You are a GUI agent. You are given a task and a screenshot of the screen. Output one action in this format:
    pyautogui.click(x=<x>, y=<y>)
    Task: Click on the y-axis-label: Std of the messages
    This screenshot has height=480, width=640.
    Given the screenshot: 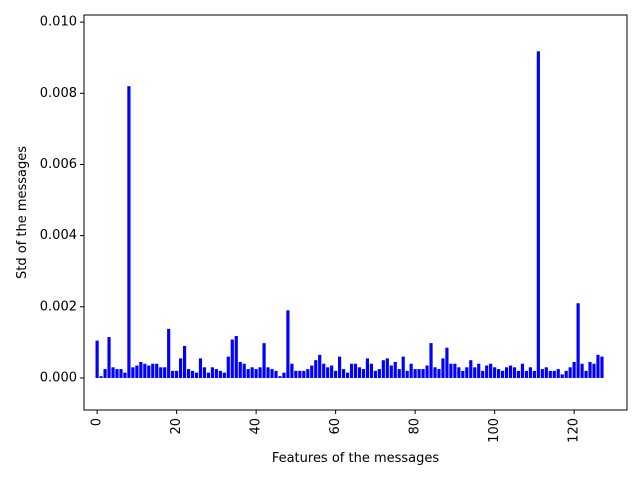 What is the action you would take?
    pyautogui.click(x=22, y=212)
    